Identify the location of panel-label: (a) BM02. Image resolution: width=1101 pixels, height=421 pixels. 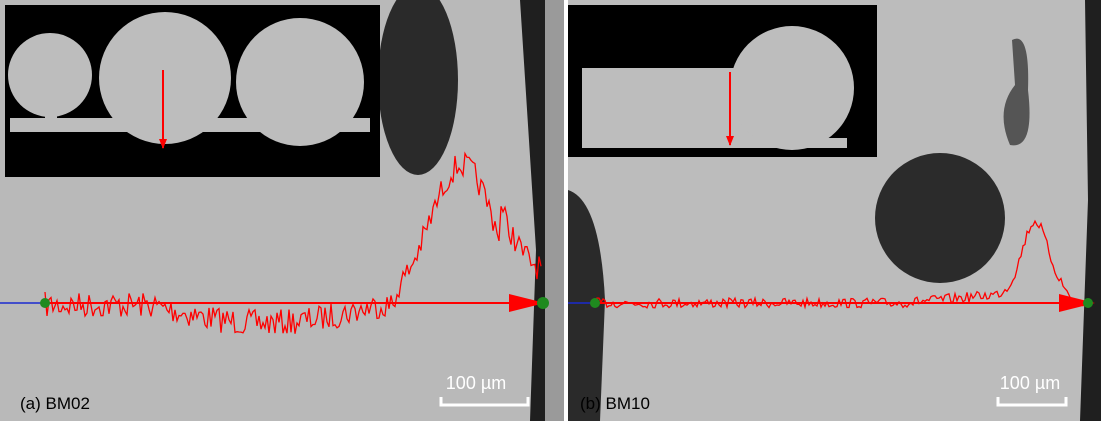
(55, 403).